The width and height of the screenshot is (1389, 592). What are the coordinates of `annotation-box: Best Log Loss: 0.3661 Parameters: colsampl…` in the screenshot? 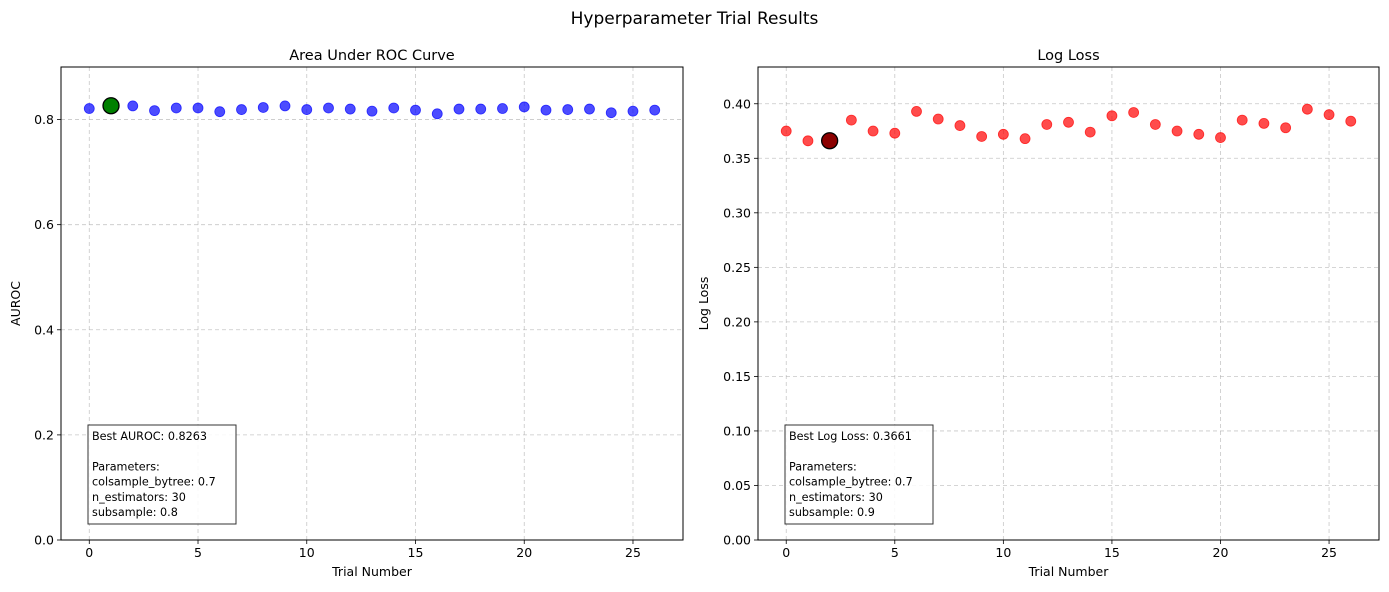 It's located at (859, 474).